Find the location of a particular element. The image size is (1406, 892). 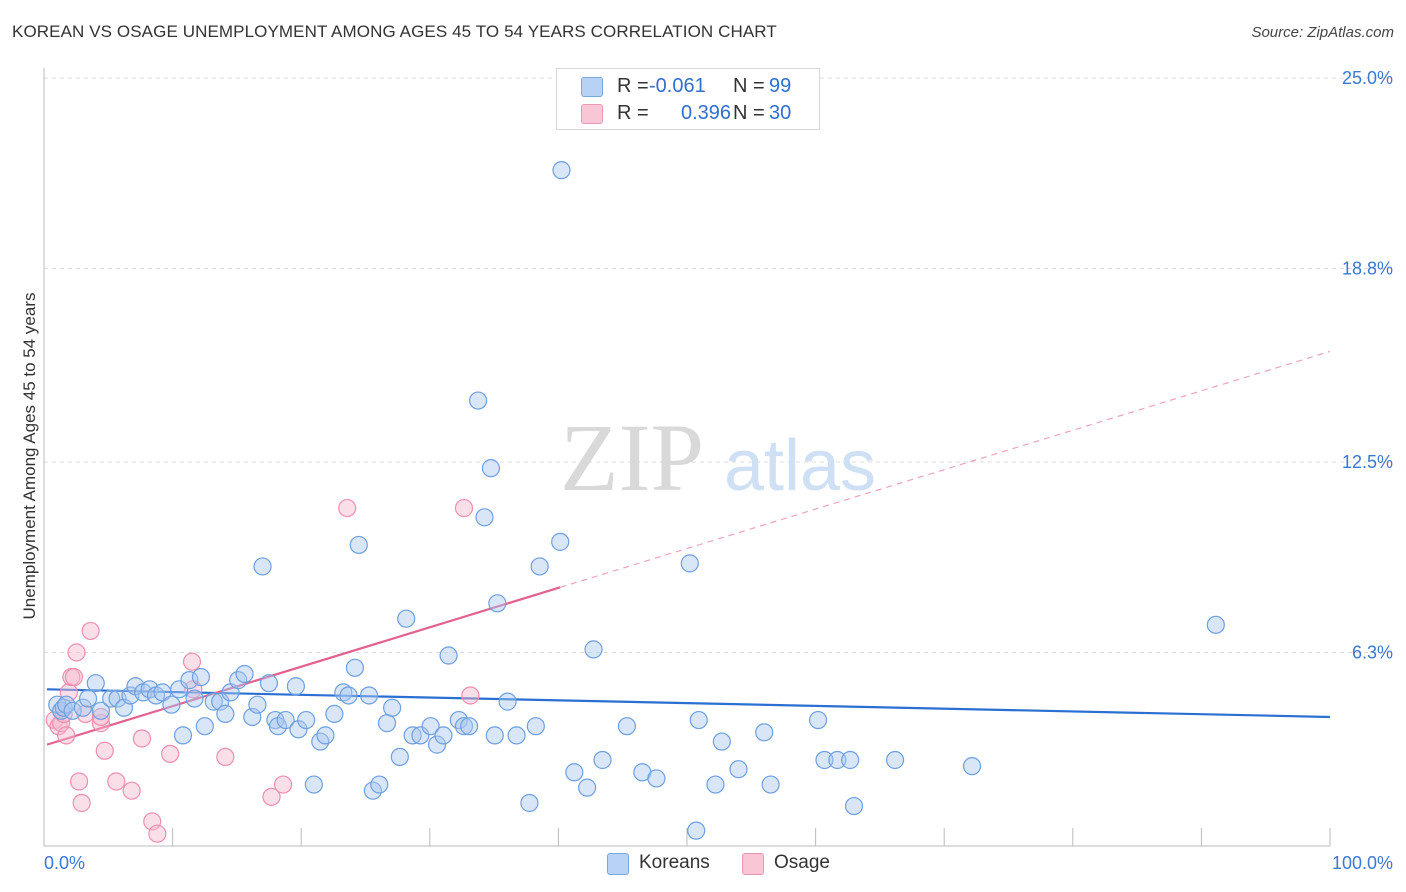

osage-r-value: 0.396 is located at coordinates (706, 113).